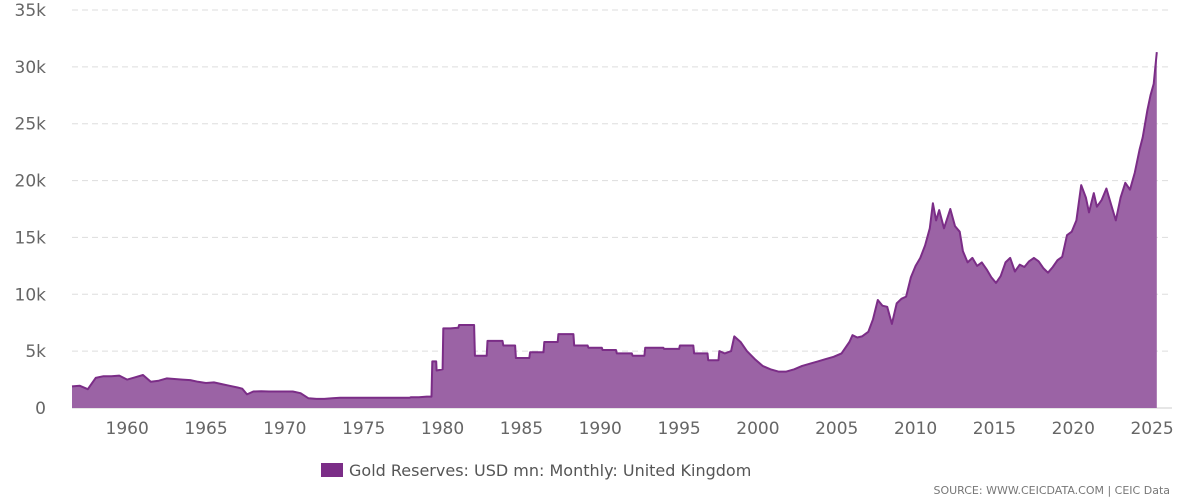  Describe the element at coordinates (600, 429) in the screenshot. I see `x-tick-label: 1990` at that location.